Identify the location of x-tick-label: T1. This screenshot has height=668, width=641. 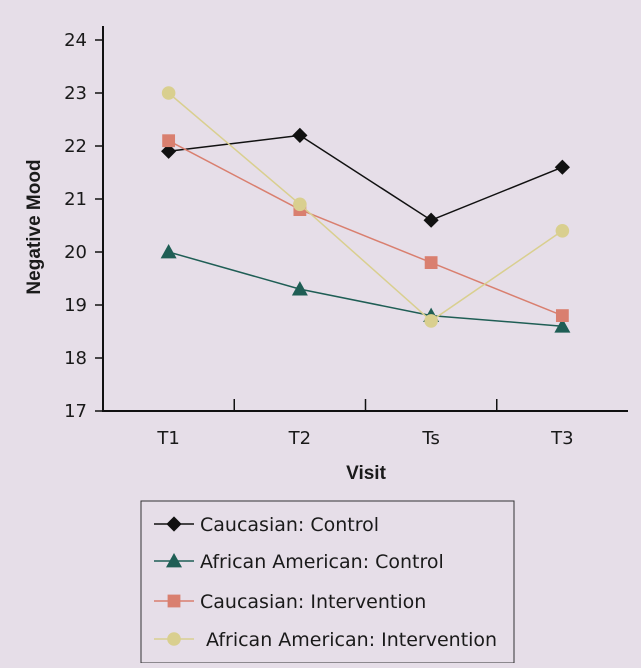
(167, 438).